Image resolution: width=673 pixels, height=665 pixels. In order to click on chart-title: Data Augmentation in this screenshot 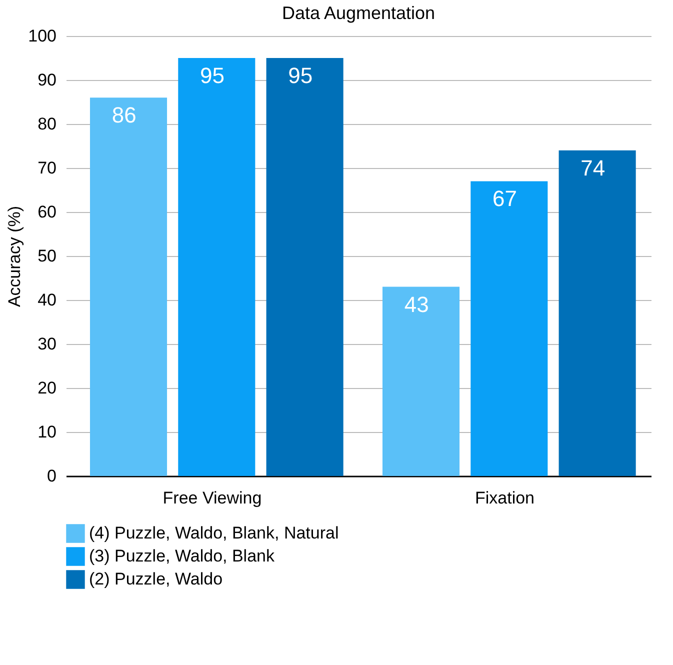, I will do `click(359, 13)`.